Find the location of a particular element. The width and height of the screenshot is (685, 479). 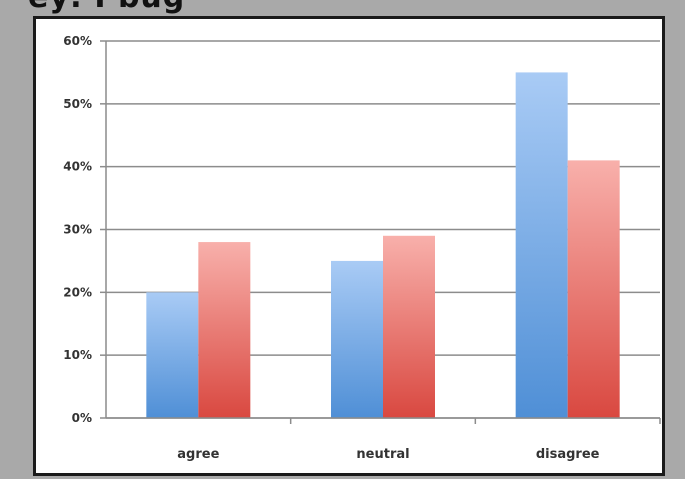

y-tick-label: 50% is located at coordinates (77, 104).